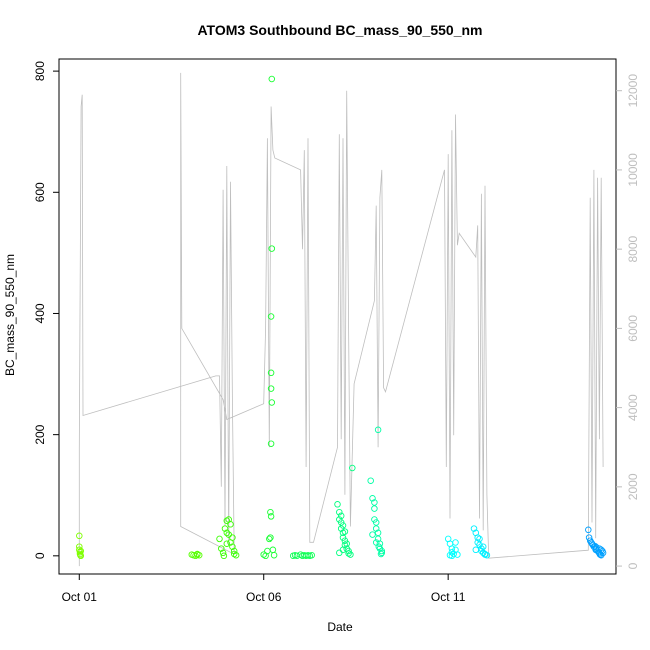 This screenshot has height=650, width=650. What do you see at coordinates (633, 407) in the screenshot?
I see `y2-tick-label: 4000` at bounding box center [633, 407].